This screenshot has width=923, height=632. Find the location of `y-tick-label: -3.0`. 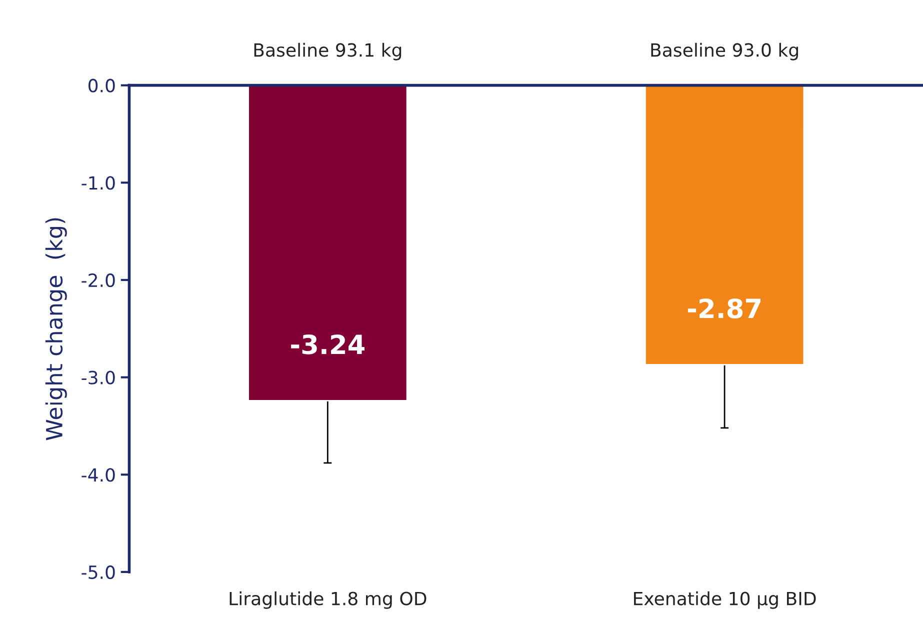

y-tick-label: -3.0 is located at coordinates (98, 377).